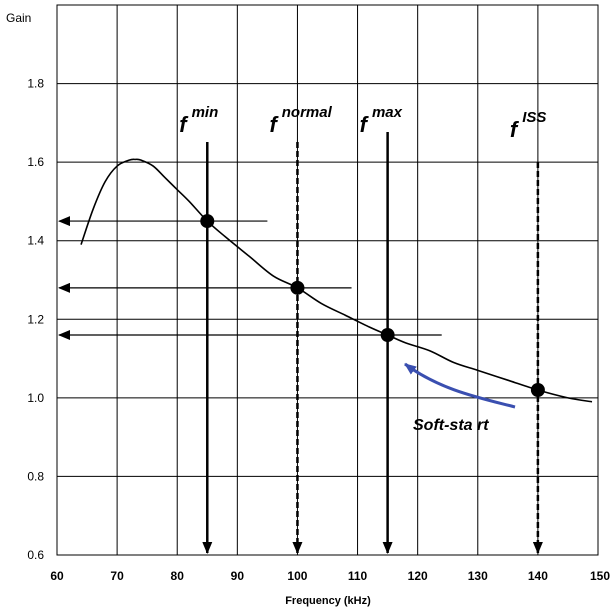  What do you see at coordinates (198, 120) in the screenshot?
I see `marker-label-min: f min` at bounding box center [198, 120].